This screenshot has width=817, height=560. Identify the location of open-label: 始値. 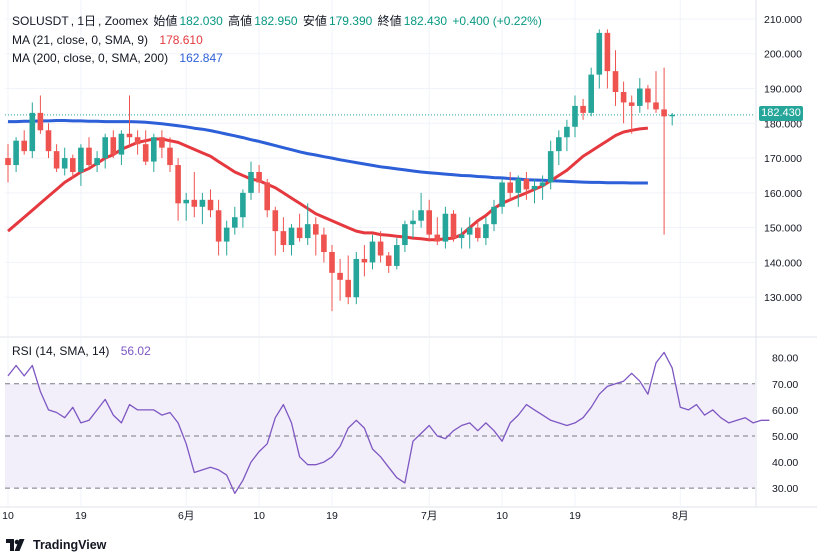
(165, 21).